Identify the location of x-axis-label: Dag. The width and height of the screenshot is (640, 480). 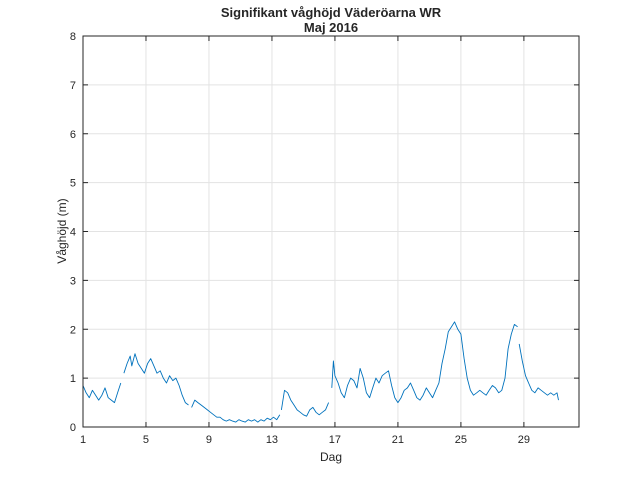
(331, 457).